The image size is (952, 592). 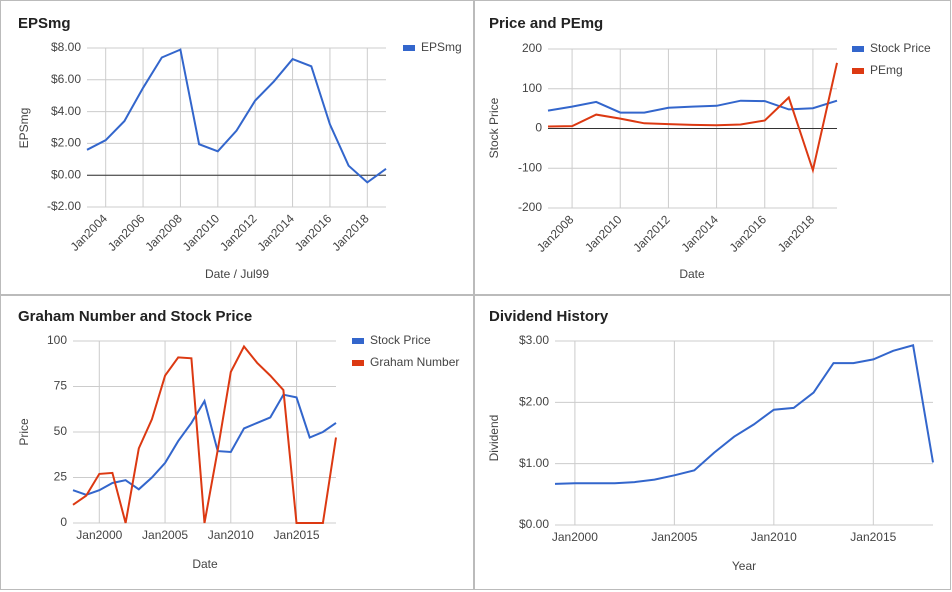 I want to click on y-tick-label: 50, so click(x=61, y=431).